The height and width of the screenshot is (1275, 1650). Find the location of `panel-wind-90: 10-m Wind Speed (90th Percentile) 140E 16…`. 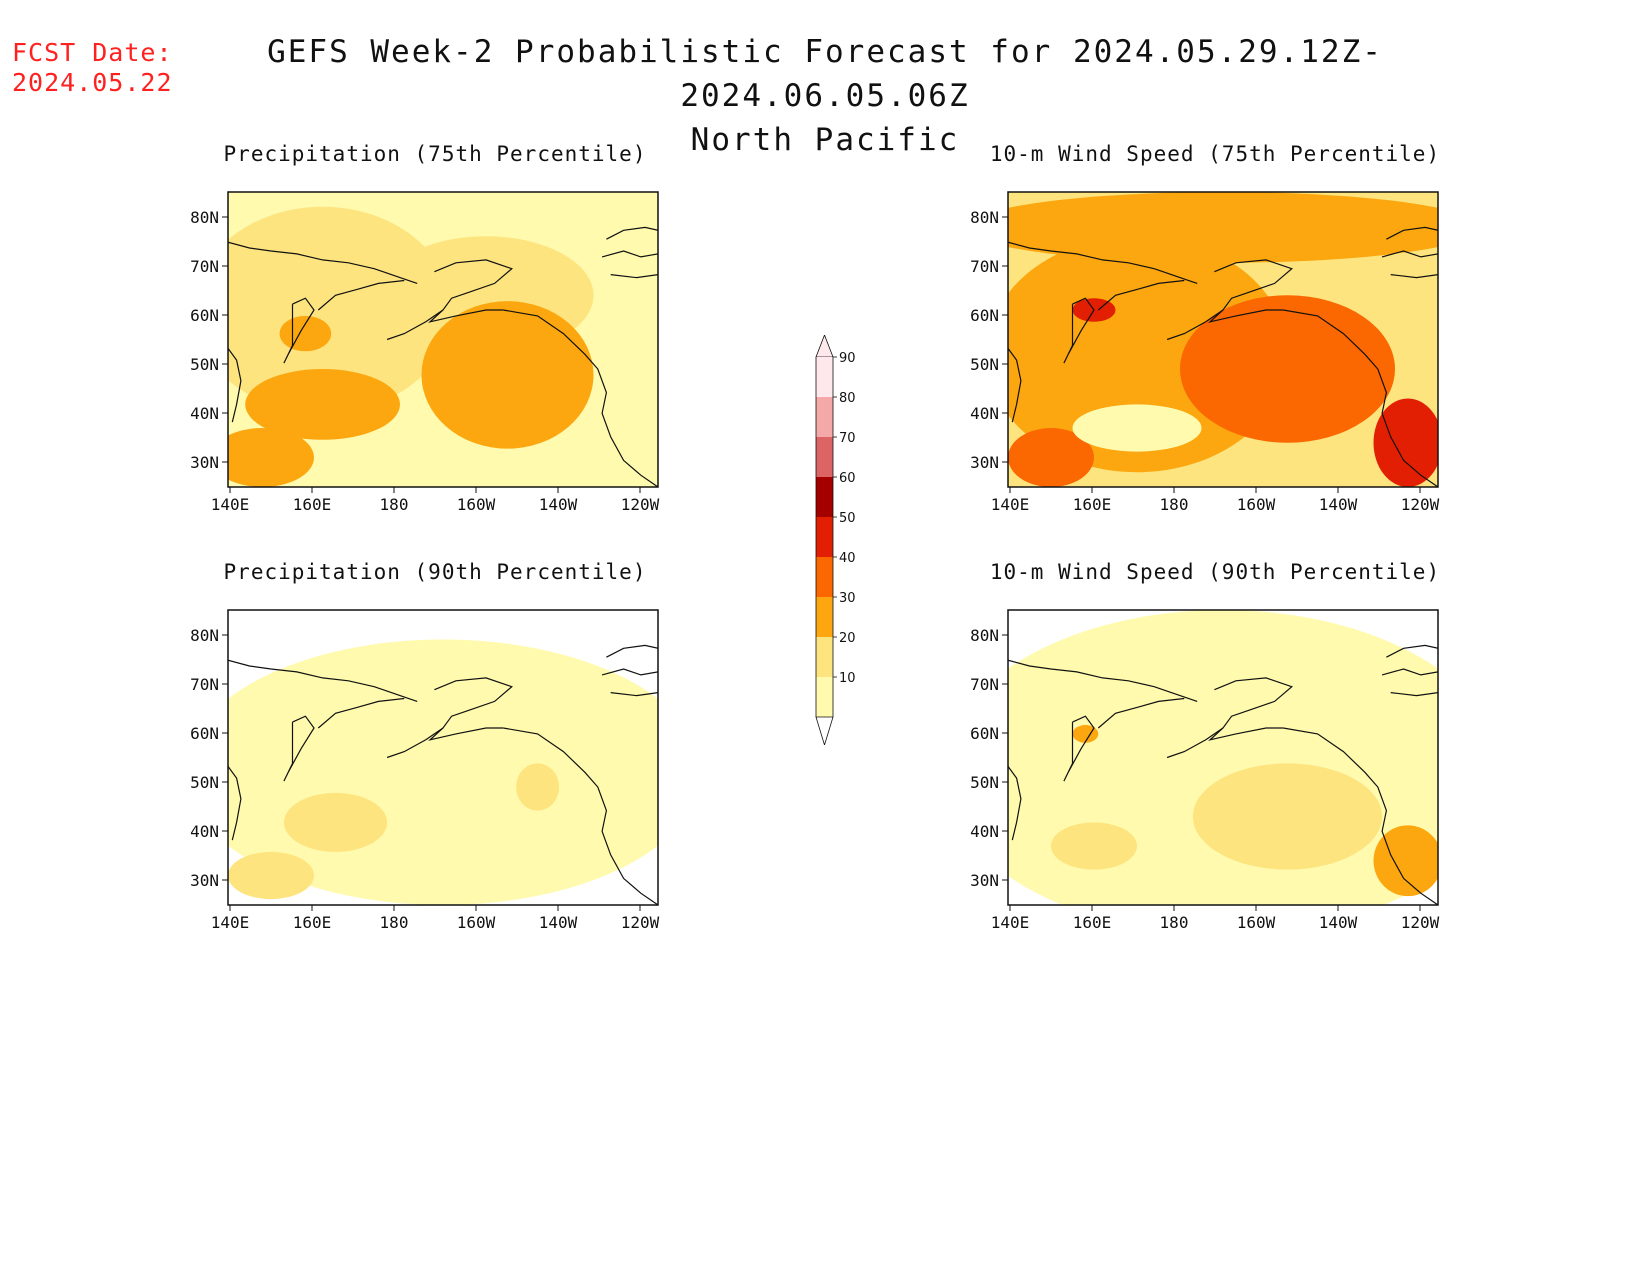

panel-wind-90: 10-m Wind Speed (90th Percentile) 140E 16… is located at coordinates (1215, 750).